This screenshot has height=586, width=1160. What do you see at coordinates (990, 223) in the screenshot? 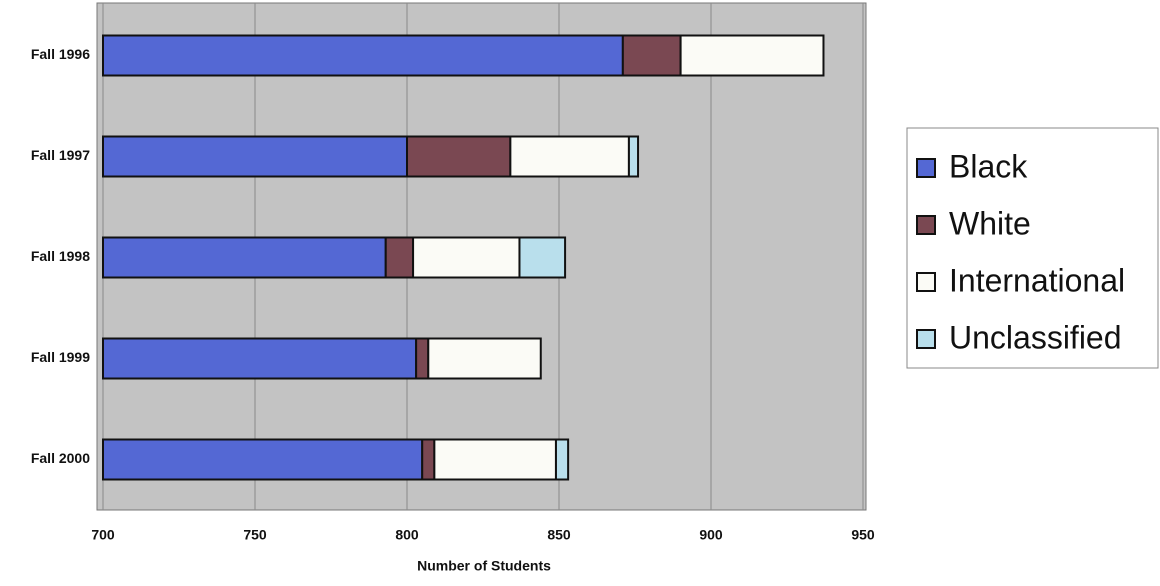
I see `legend-label: White` at bounding box center [990, 223].